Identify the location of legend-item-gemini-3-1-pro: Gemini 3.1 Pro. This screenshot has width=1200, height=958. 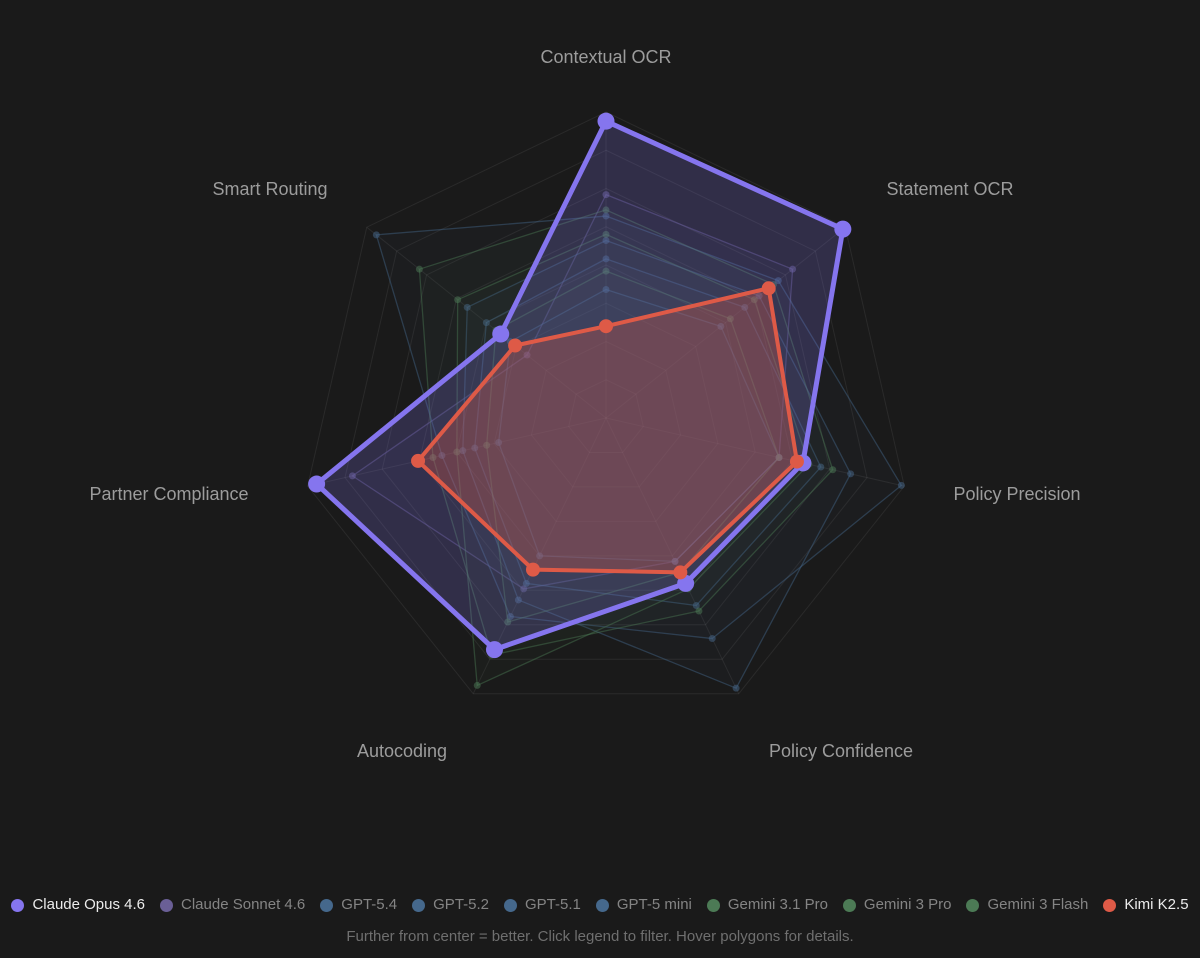
(767, 905).